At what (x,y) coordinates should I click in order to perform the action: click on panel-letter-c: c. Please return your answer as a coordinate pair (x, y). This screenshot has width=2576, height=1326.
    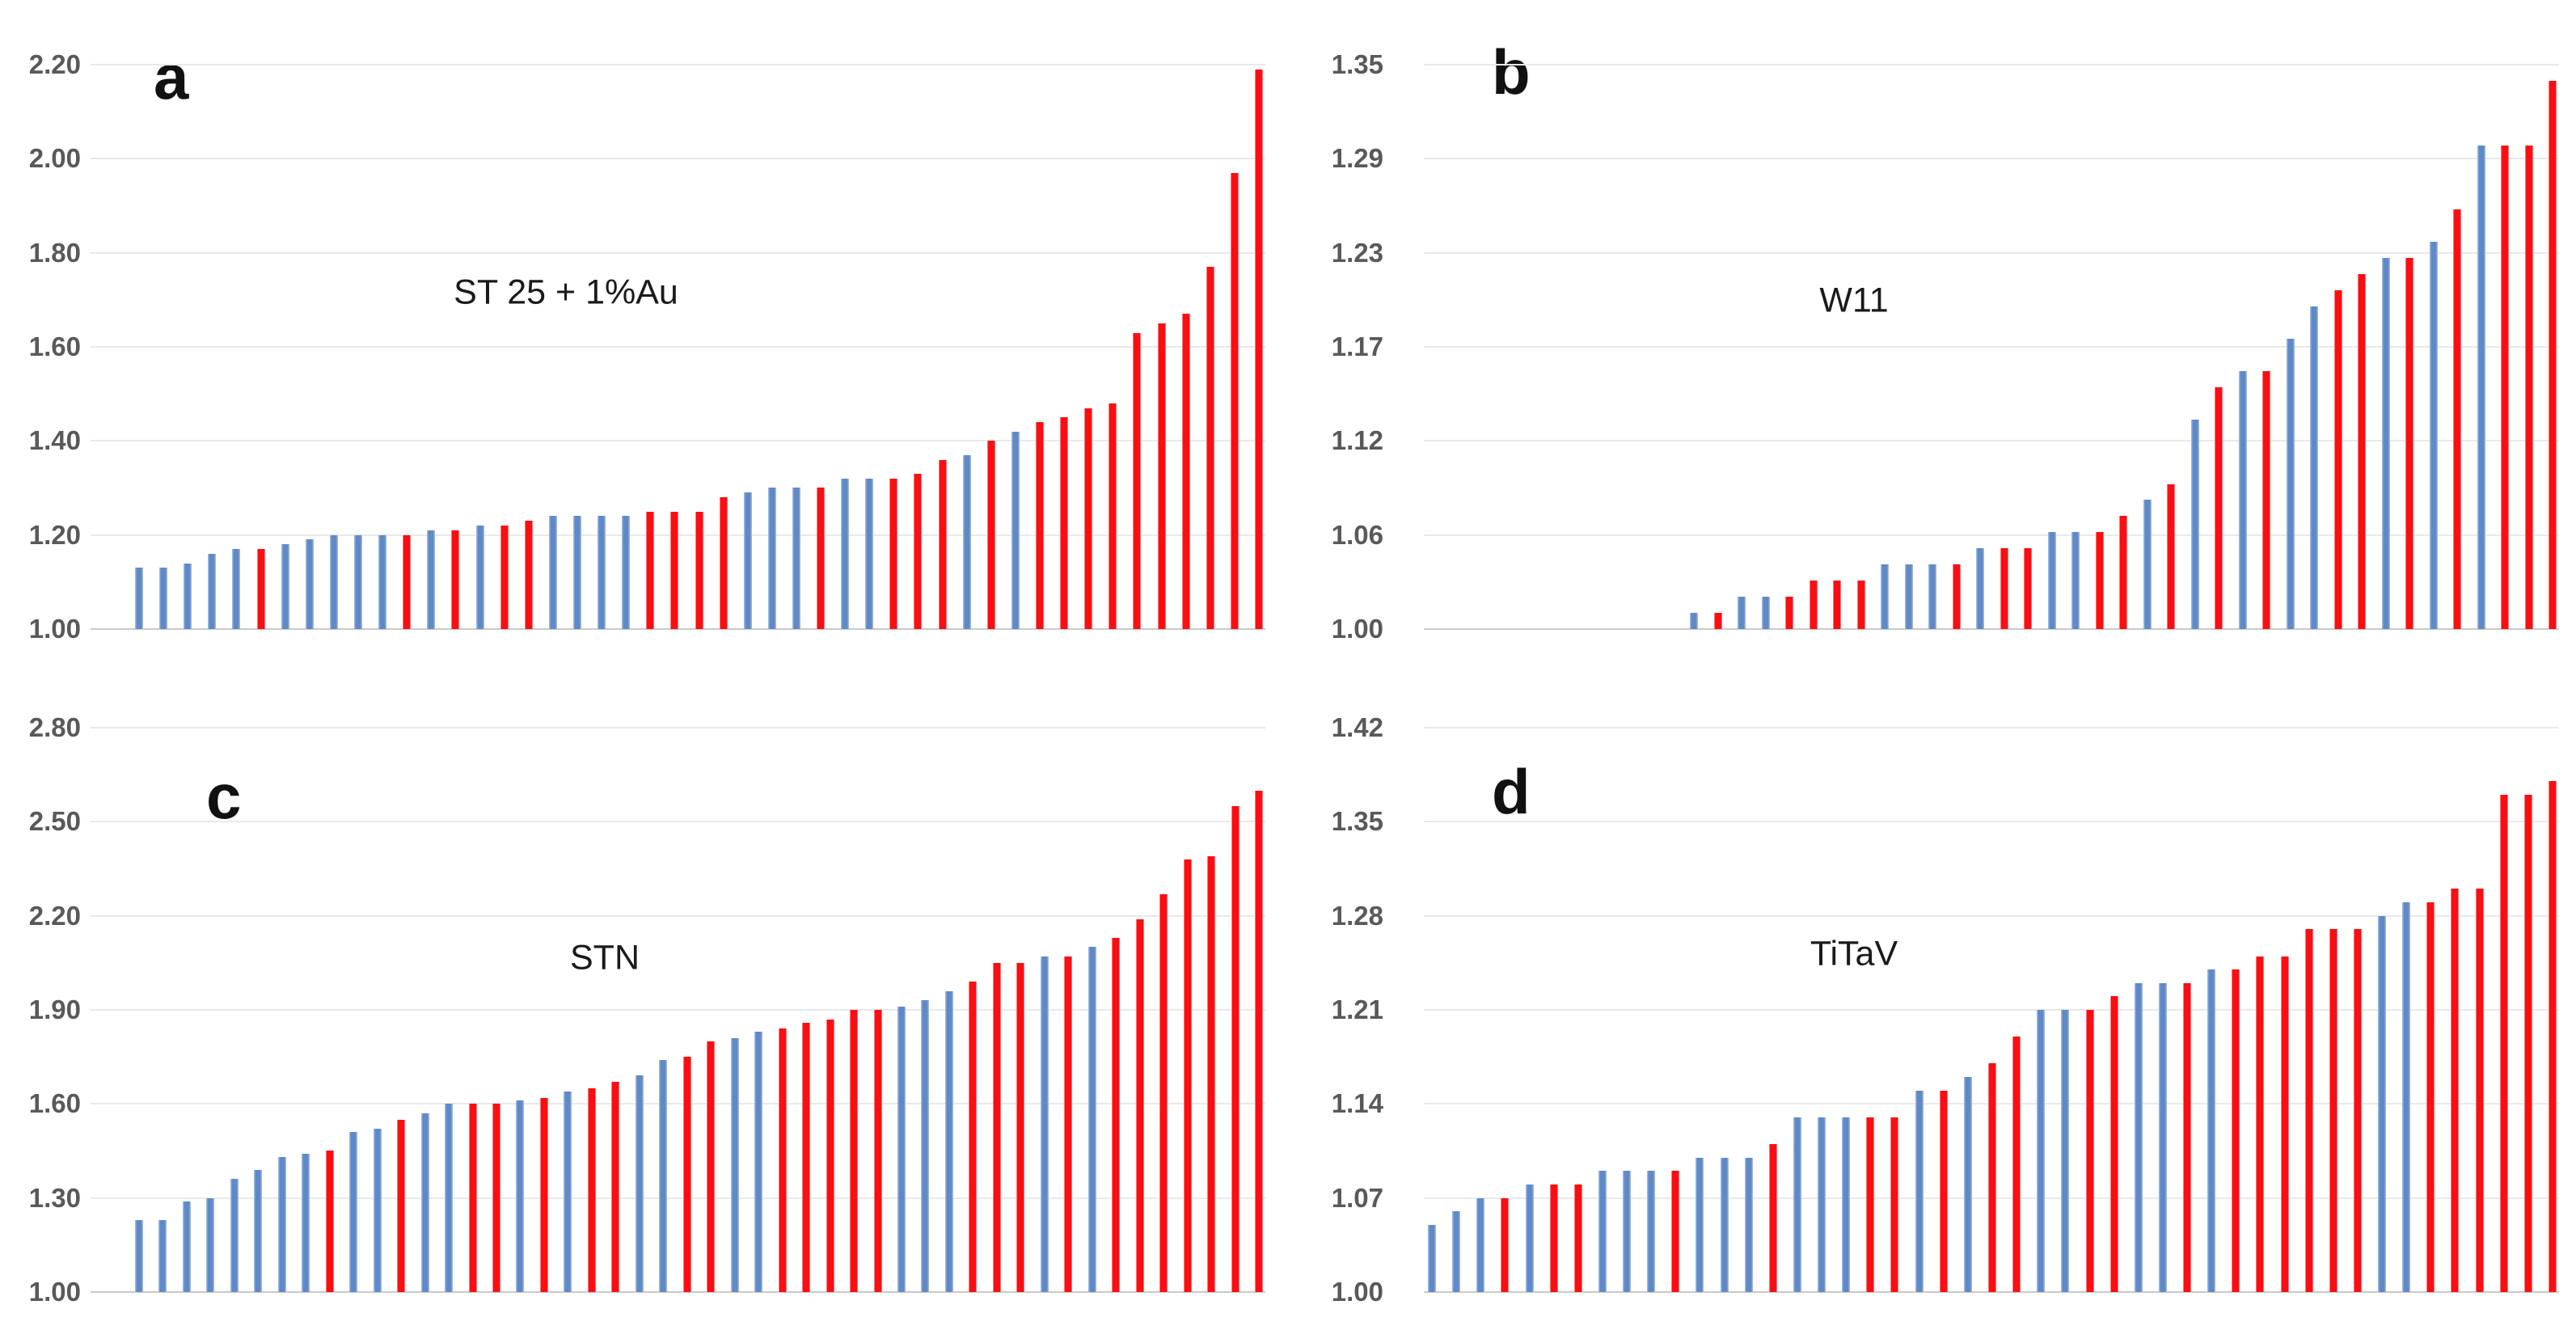
    Looking at the image, I should click on (224, 797).